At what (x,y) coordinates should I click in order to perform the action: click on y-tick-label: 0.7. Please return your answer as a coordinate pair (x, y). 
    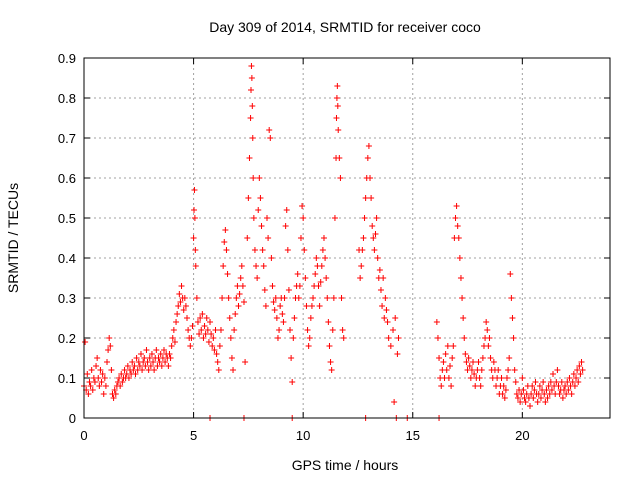
    Looking at the image, I should click on (67, 138).